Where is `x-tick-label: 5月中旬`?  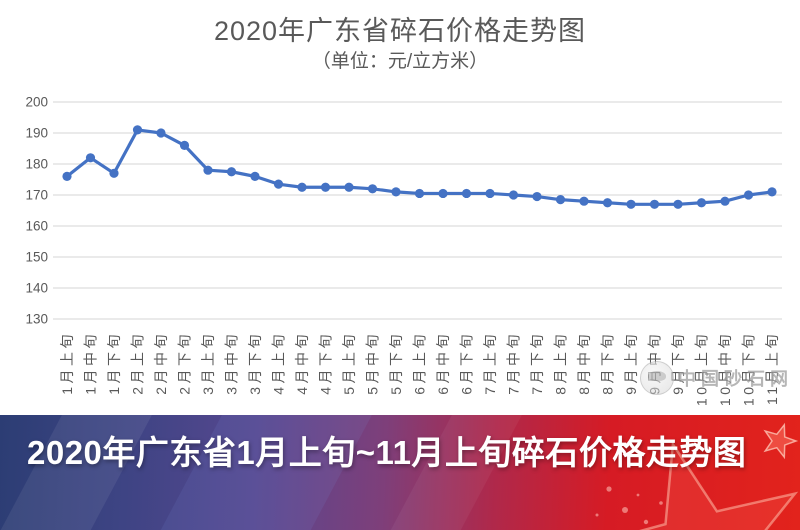
x-tick-label: 5月中旬 is located at coordinates (373, 363).